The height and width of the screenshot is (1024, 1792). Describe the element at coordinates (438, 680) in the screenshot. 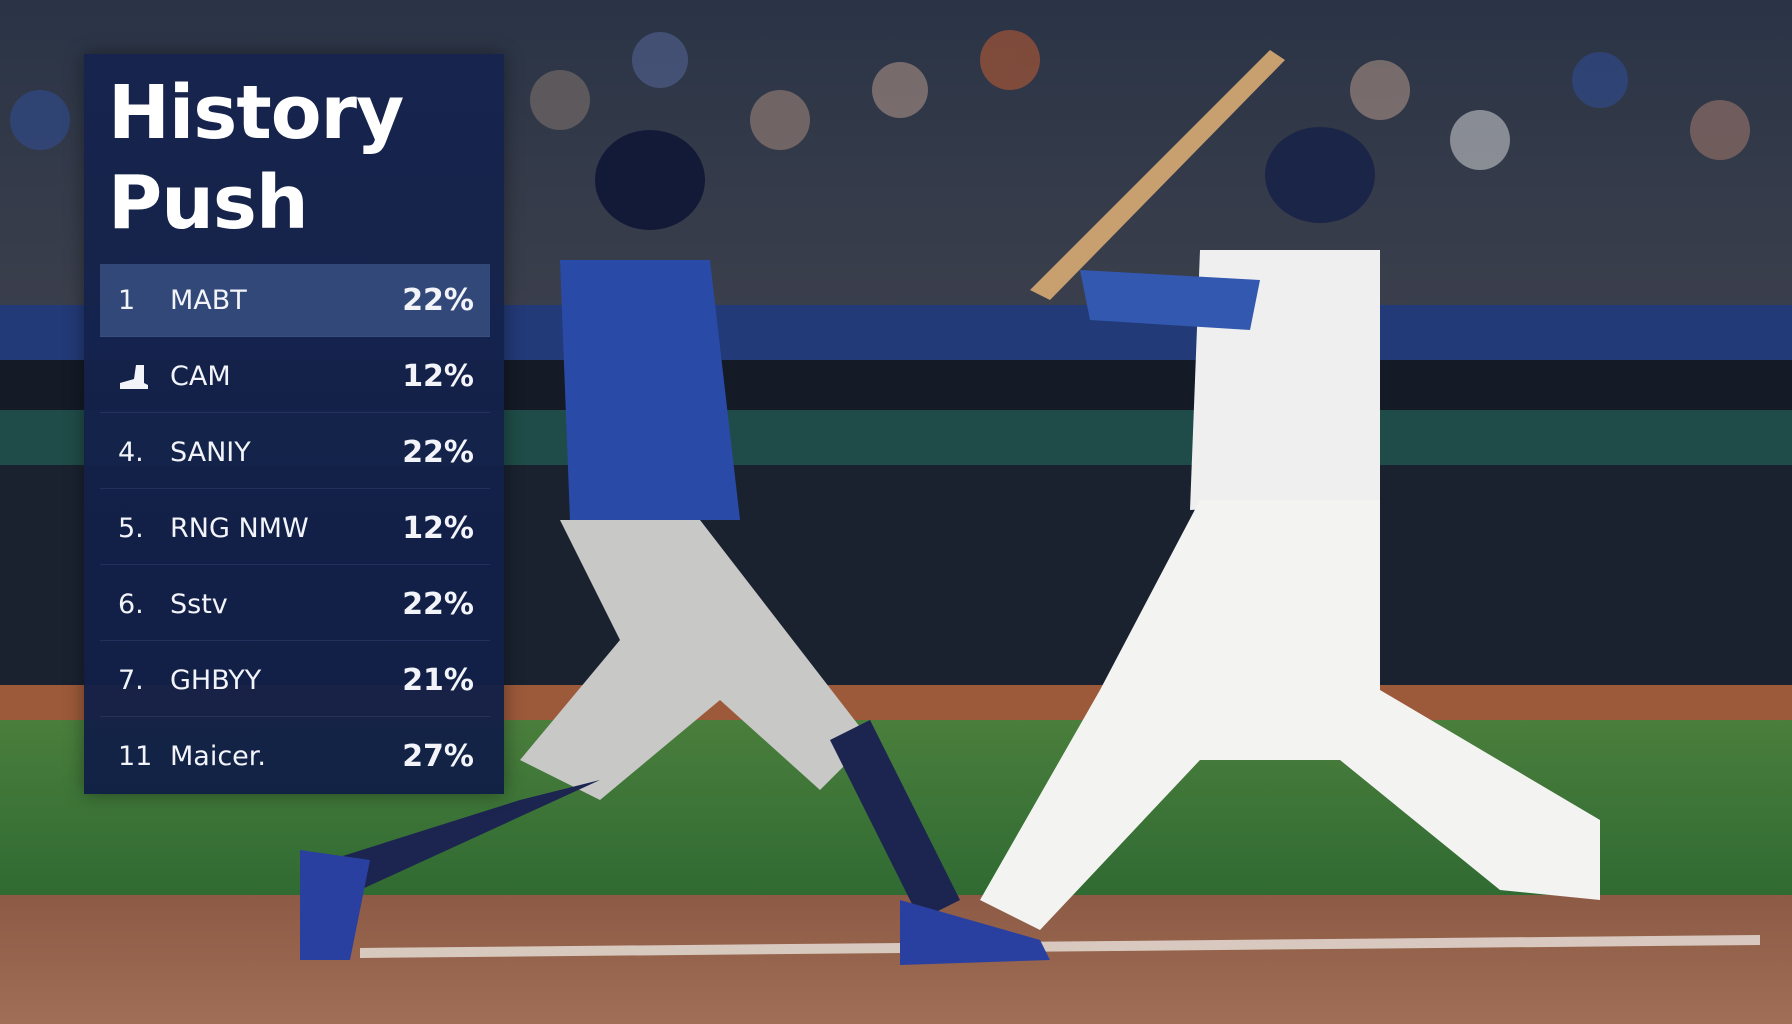

I see `row-value: 21%` at that location.